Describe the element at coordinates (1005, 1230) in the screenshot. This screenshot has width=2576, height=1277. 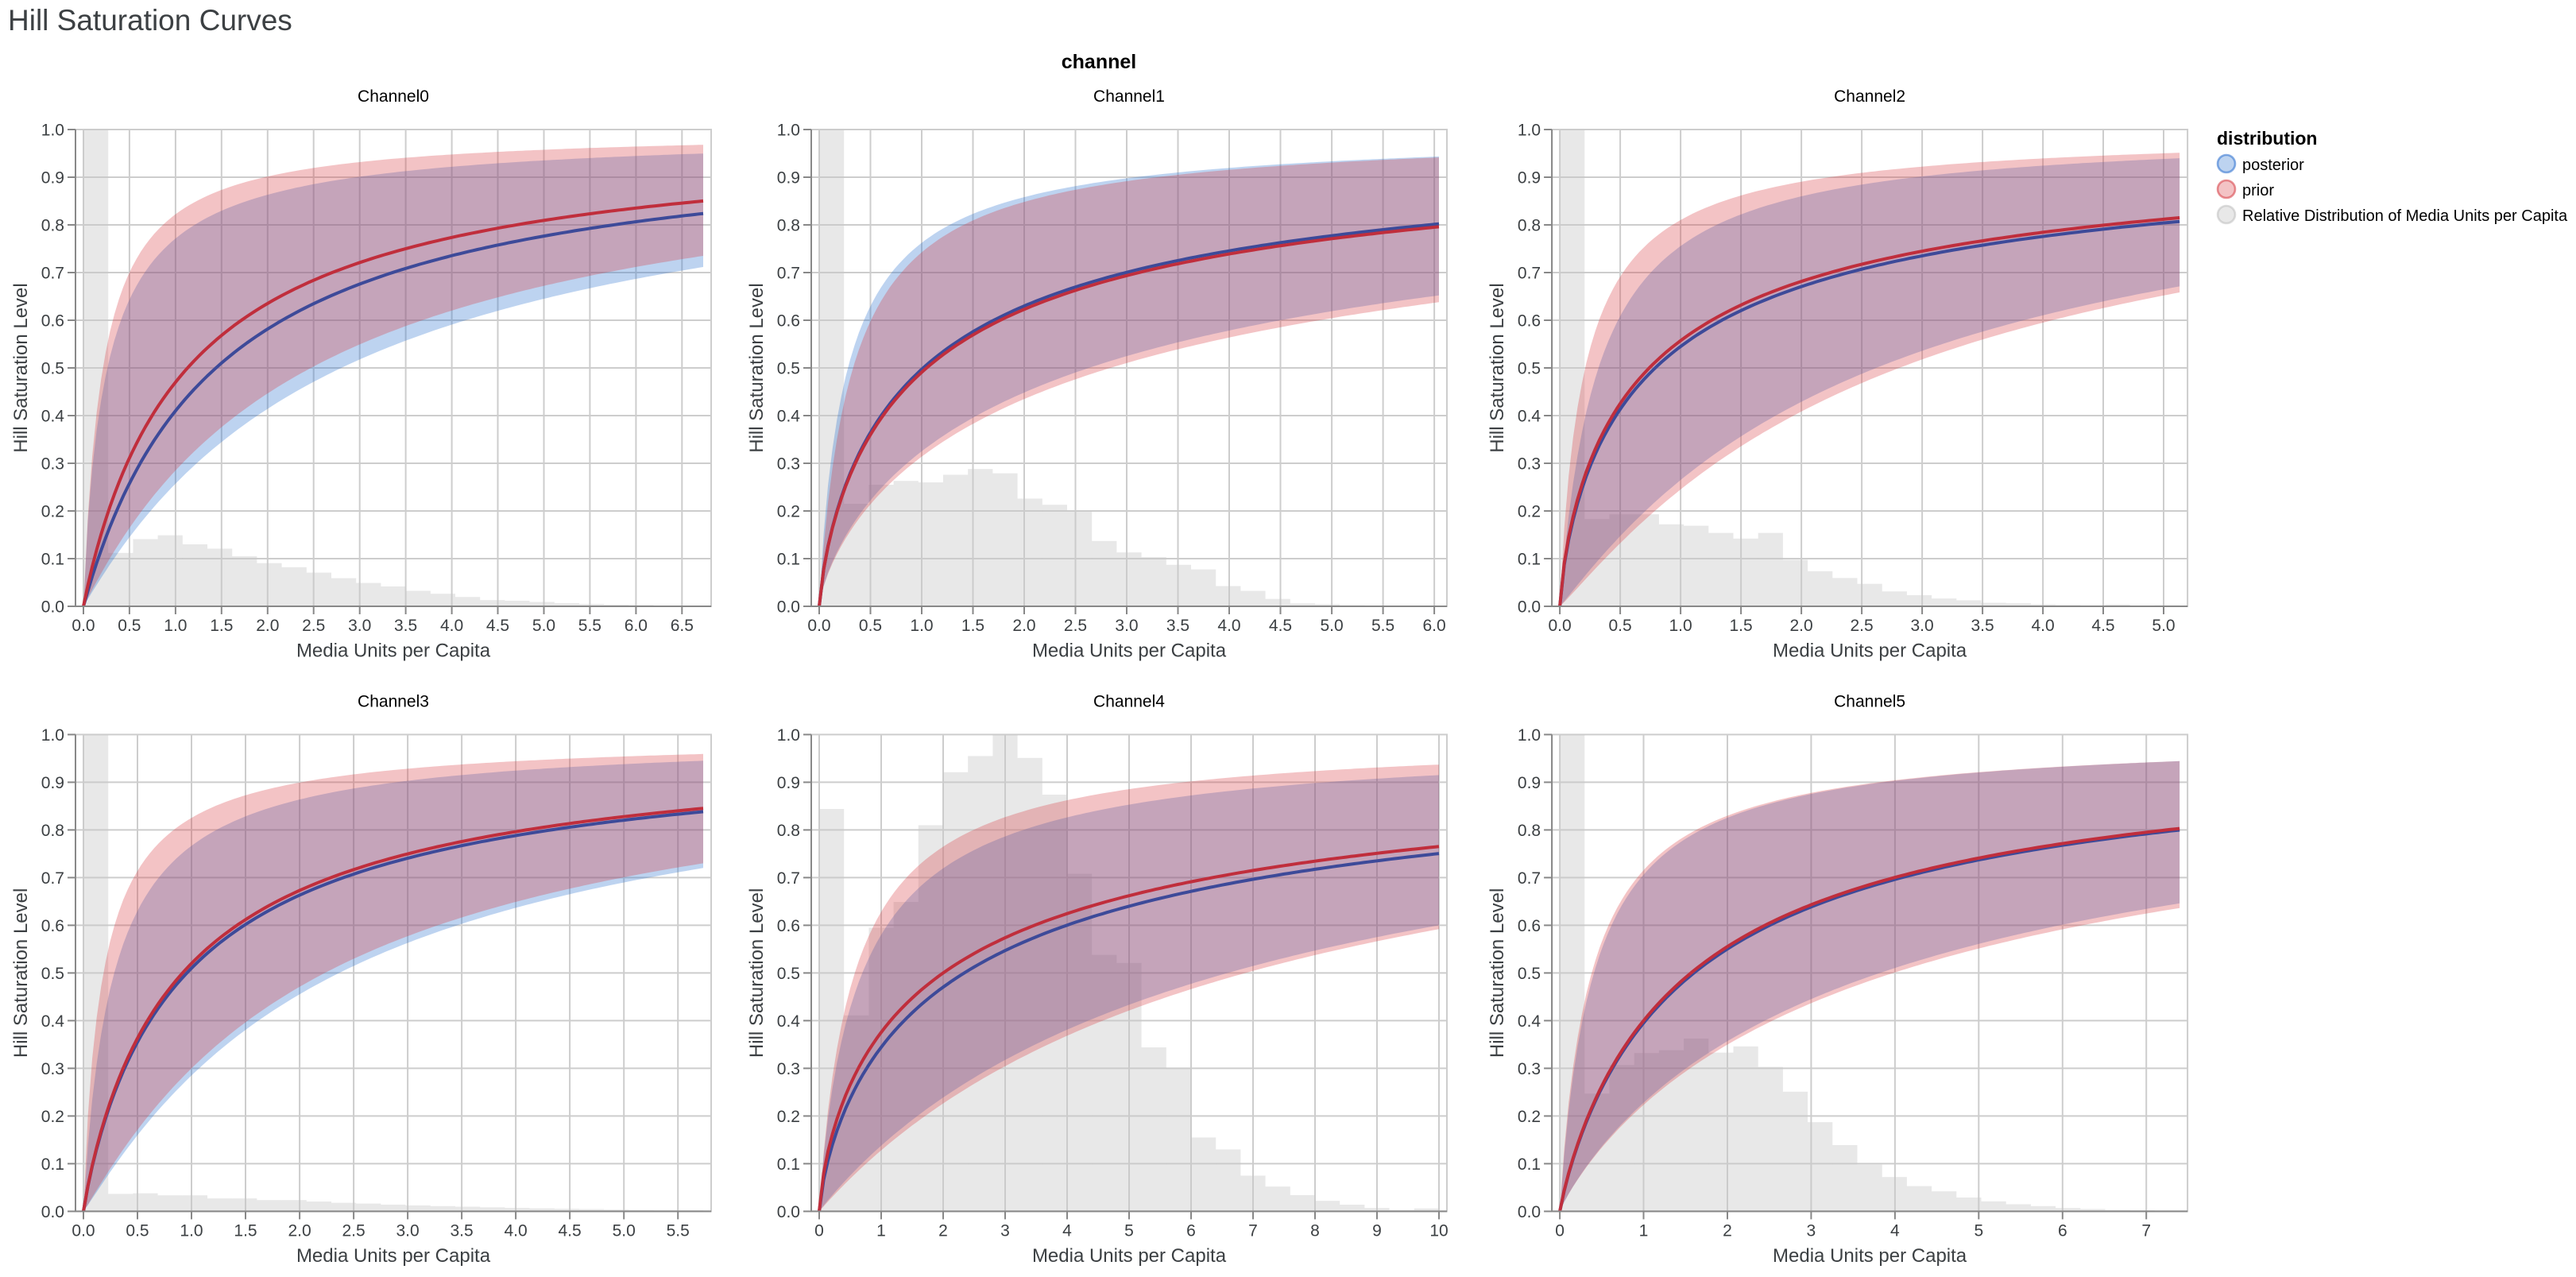
I see `svg-text: 3` at that location.